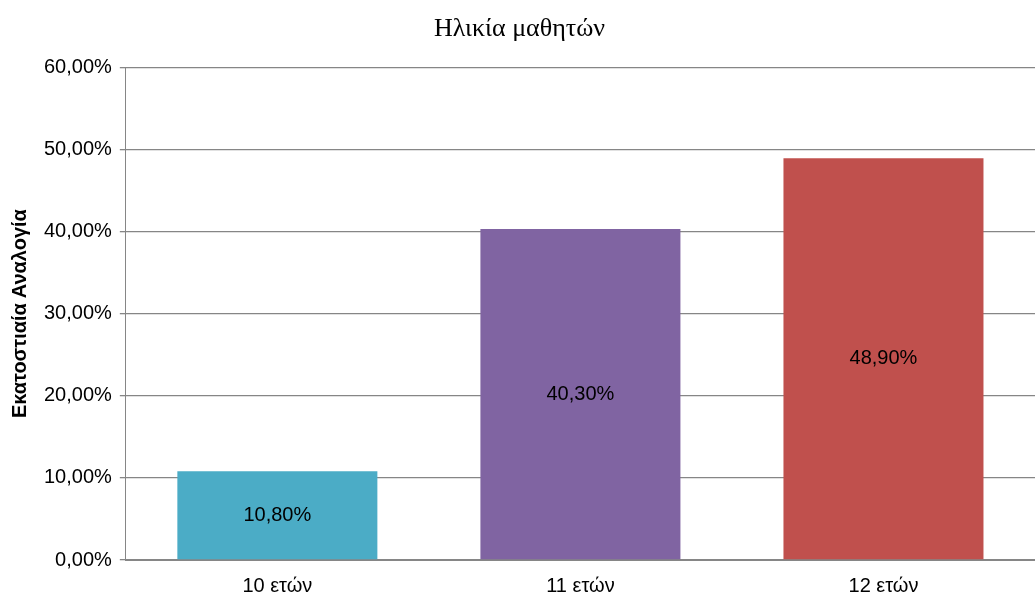 The width and height of the screenshot is (1035, 606). I want to click on data-label: 10,80%, so click(277, 513).